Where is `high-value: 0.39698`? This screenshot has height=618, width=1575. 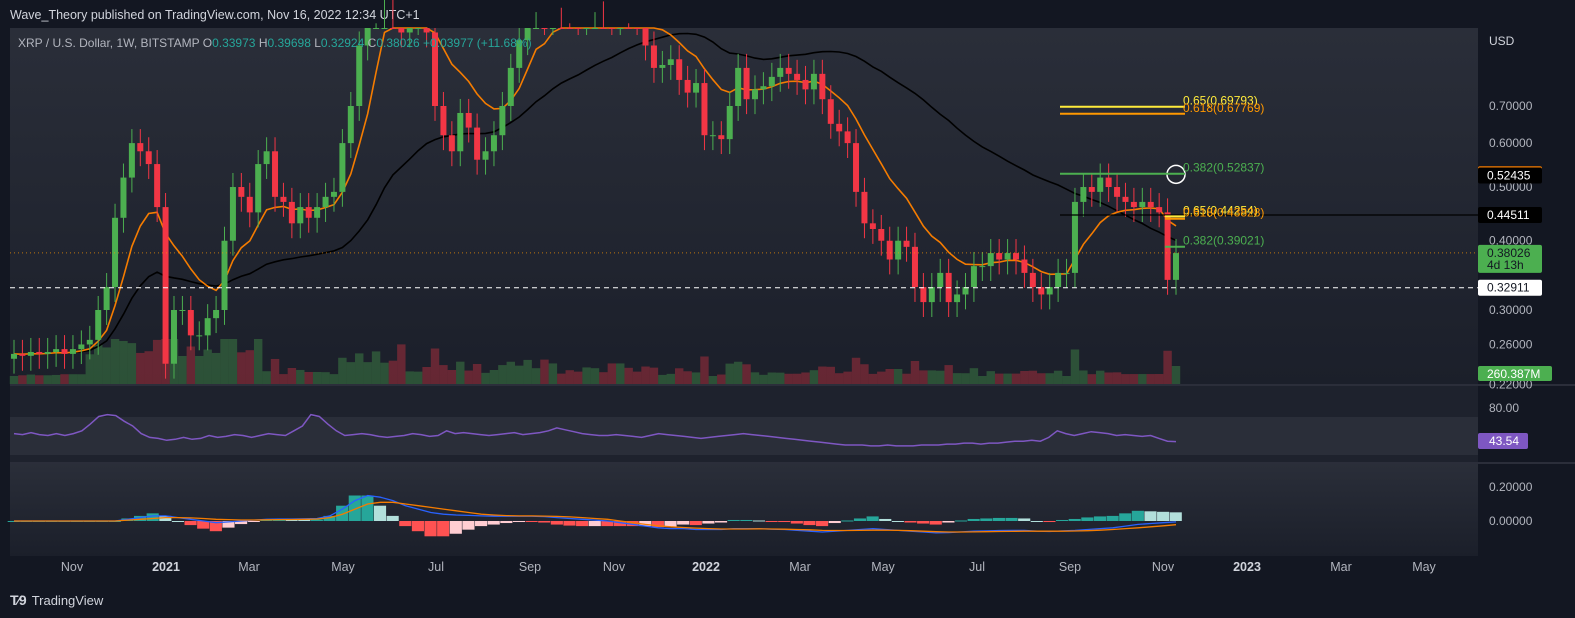
high-value: 0.39698 is located at coordinates (289, 43).